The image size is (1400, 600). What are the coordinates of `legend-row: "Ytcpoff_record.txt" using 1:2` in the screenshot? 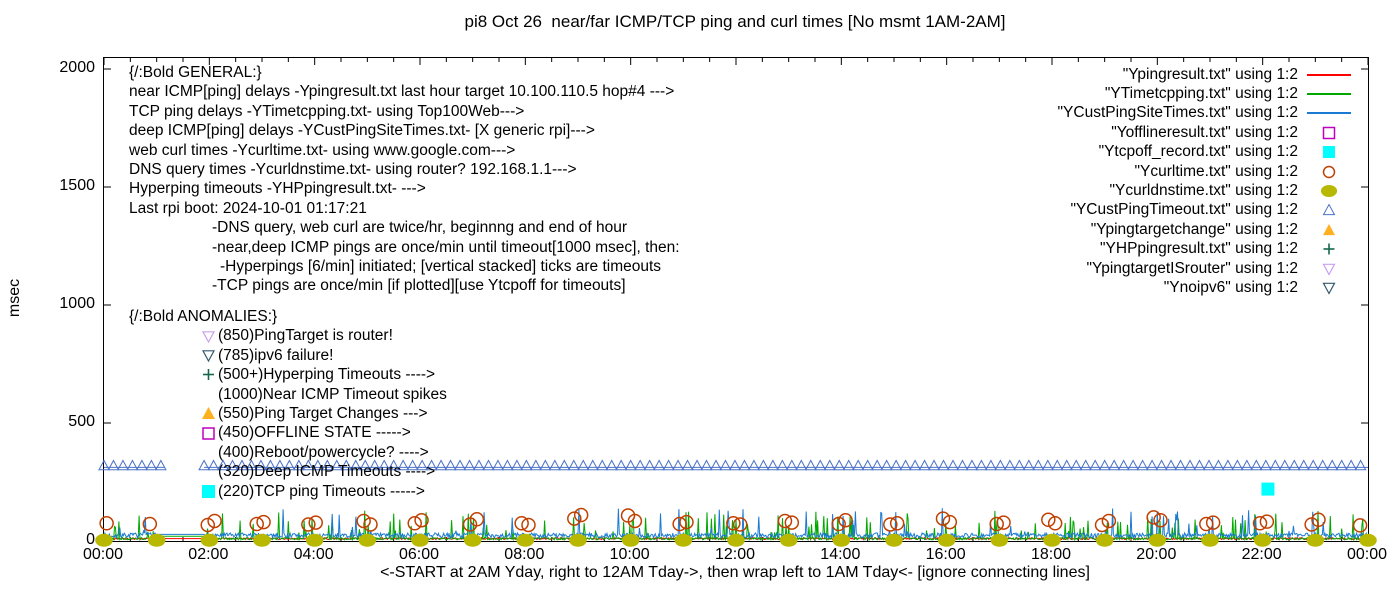 It's located at (1209, 152).